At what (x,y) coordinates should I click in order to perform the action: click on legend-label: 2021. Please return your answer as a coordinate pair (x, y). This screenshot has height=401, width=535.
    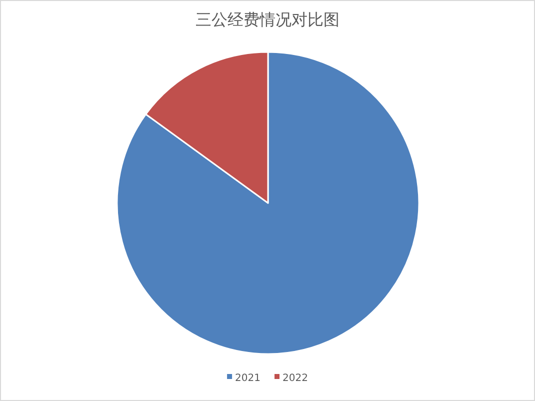
    Looking at the image, I should click on (247, 378).